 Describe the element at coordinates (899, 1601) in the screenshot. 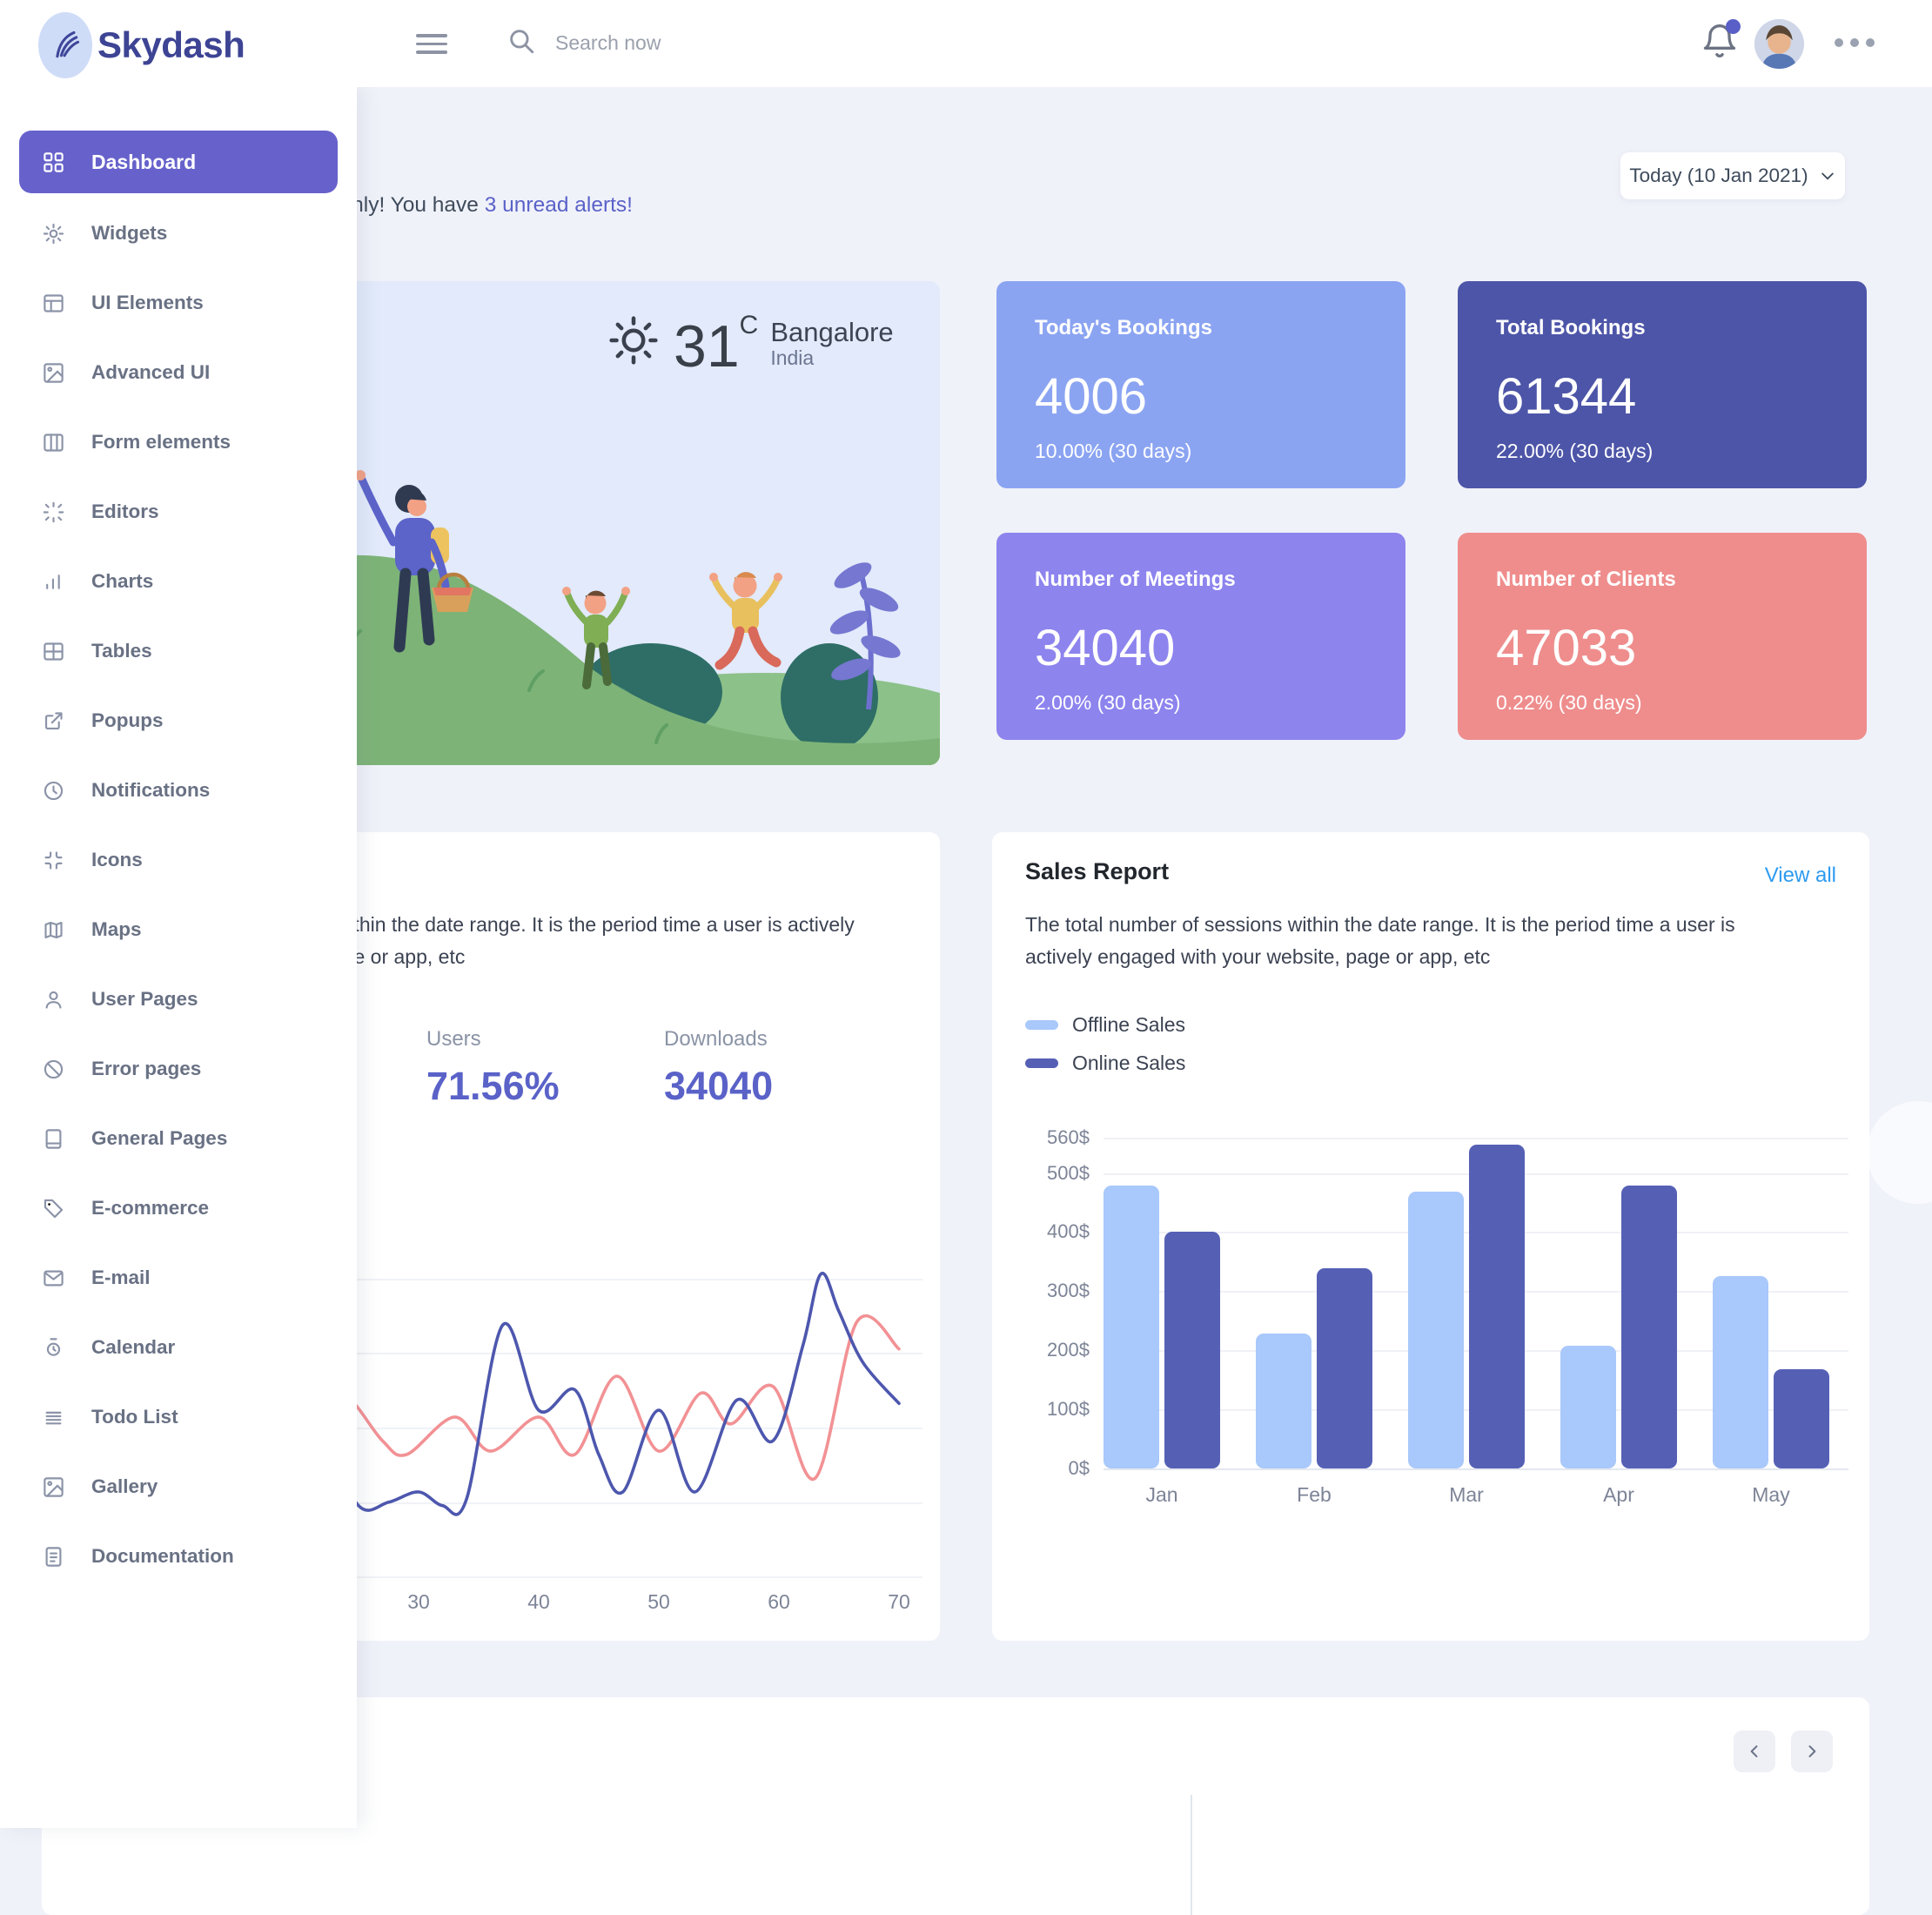

I see `svg-text: 70` at that location.